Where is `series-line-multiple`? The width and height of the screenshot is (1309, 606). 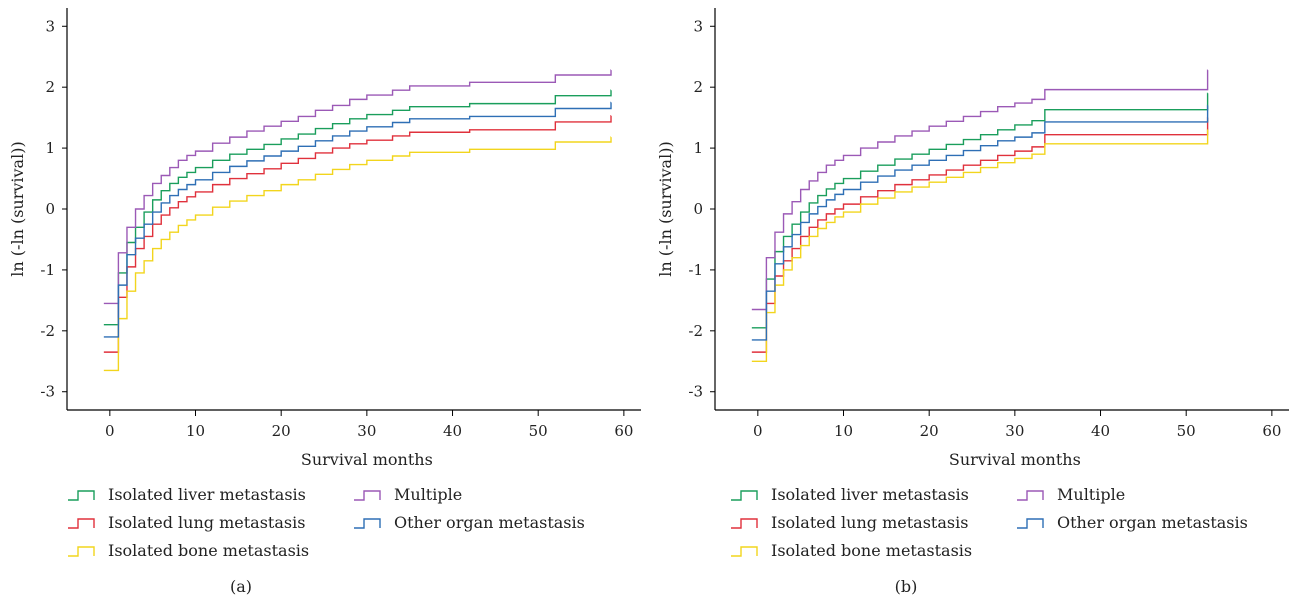
series-line-multiple is located at coordinates (980, 190).